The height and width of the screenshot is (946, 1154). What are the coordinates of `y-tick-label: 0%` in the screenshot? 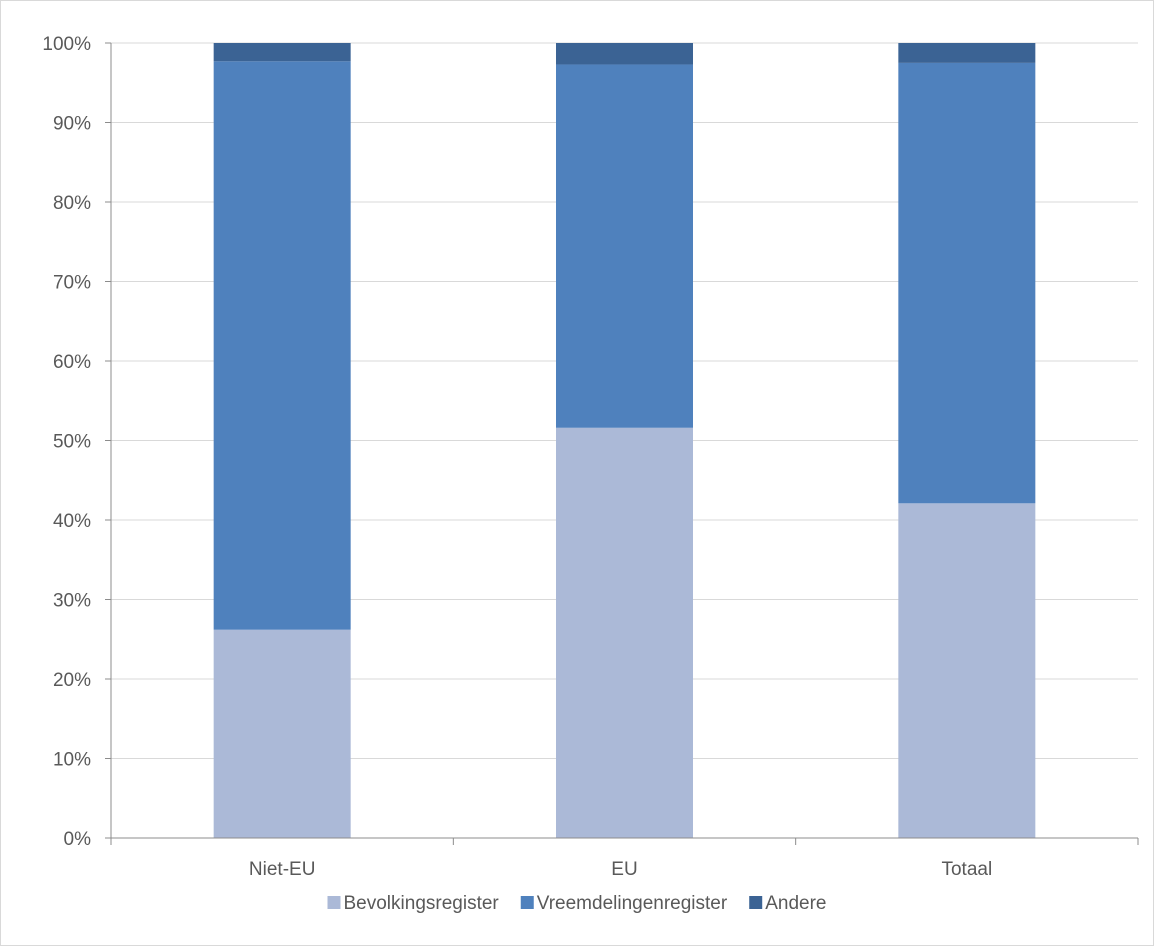 It's located at (78, 839).